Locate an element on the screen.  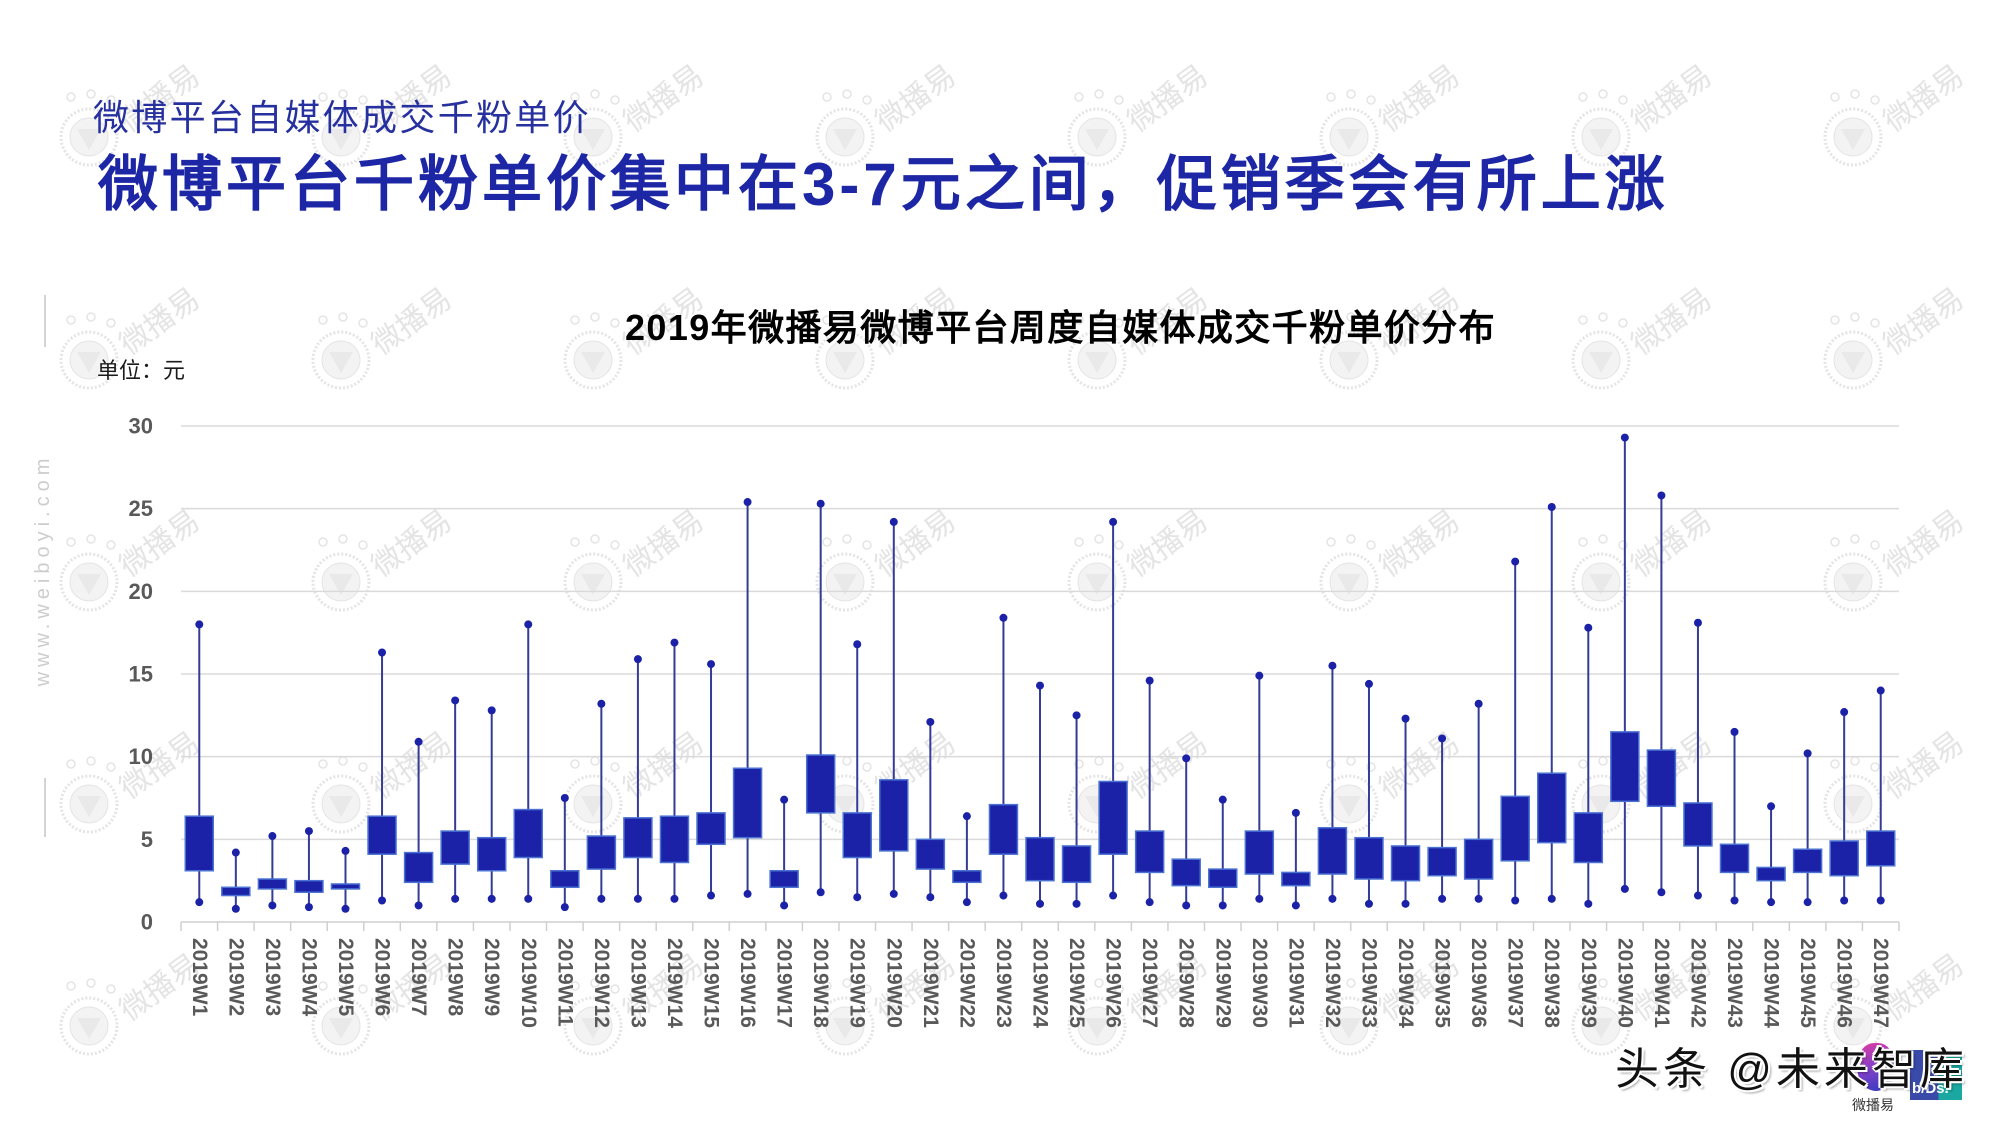
x-tick-label: 2019W7 is located at coordinates (418, 977).